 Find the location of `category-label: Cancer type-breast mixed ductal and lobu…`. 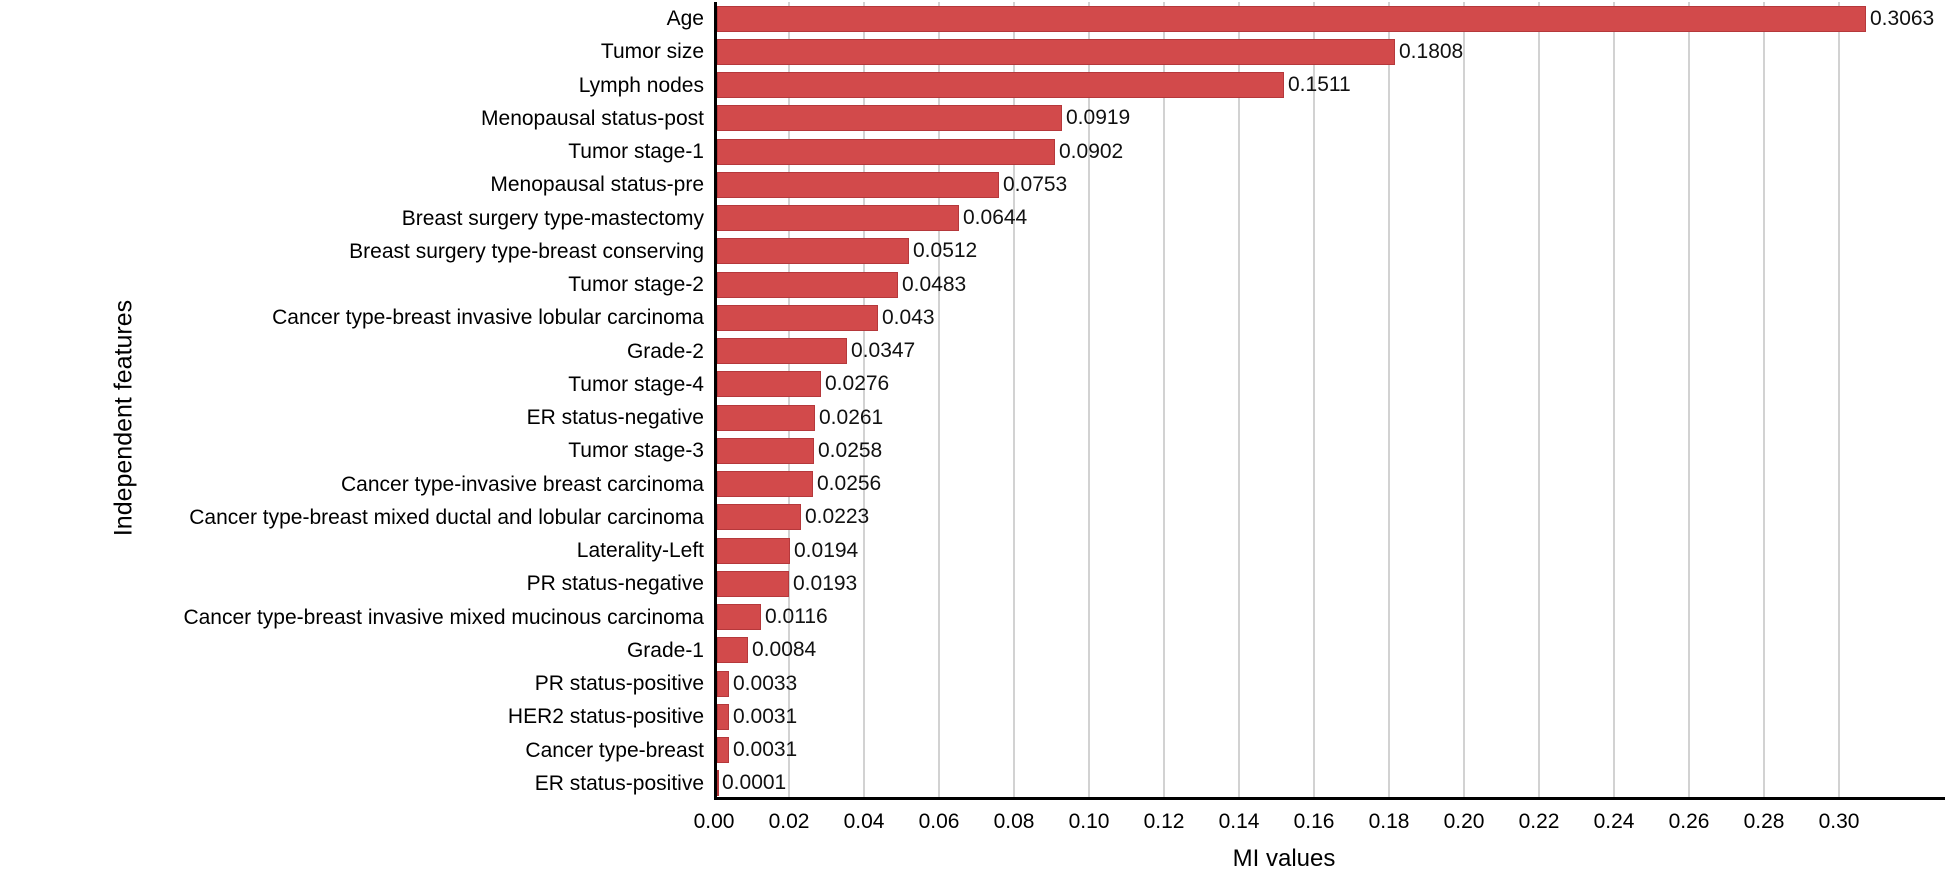

category-label: Cancer type-breast mixed ductal and lobu… is located at coordinates (446, 517).